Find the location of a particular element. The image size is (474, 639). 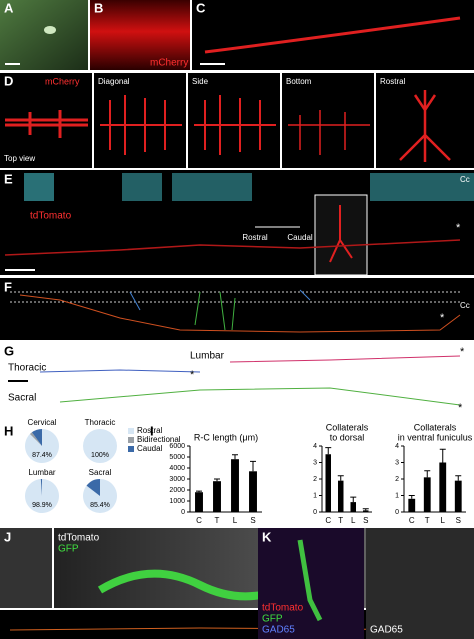

value-label: 98.9% is located at coordinates (42, 505).